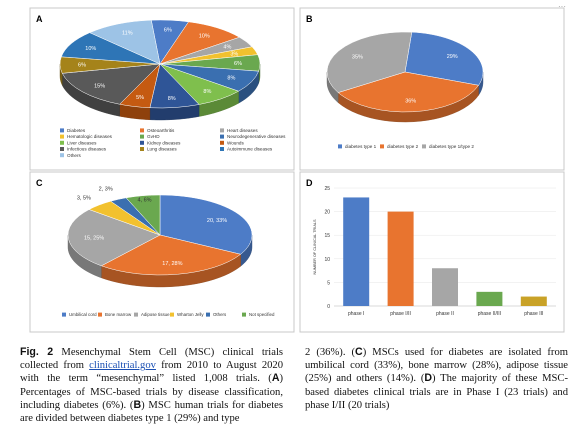 The image size is (572, 434). Describe the element at coordinates (357, 58) in the screenshot. I see `pie-b-label-diabetes-type-1-type-2: 35%` at that location.